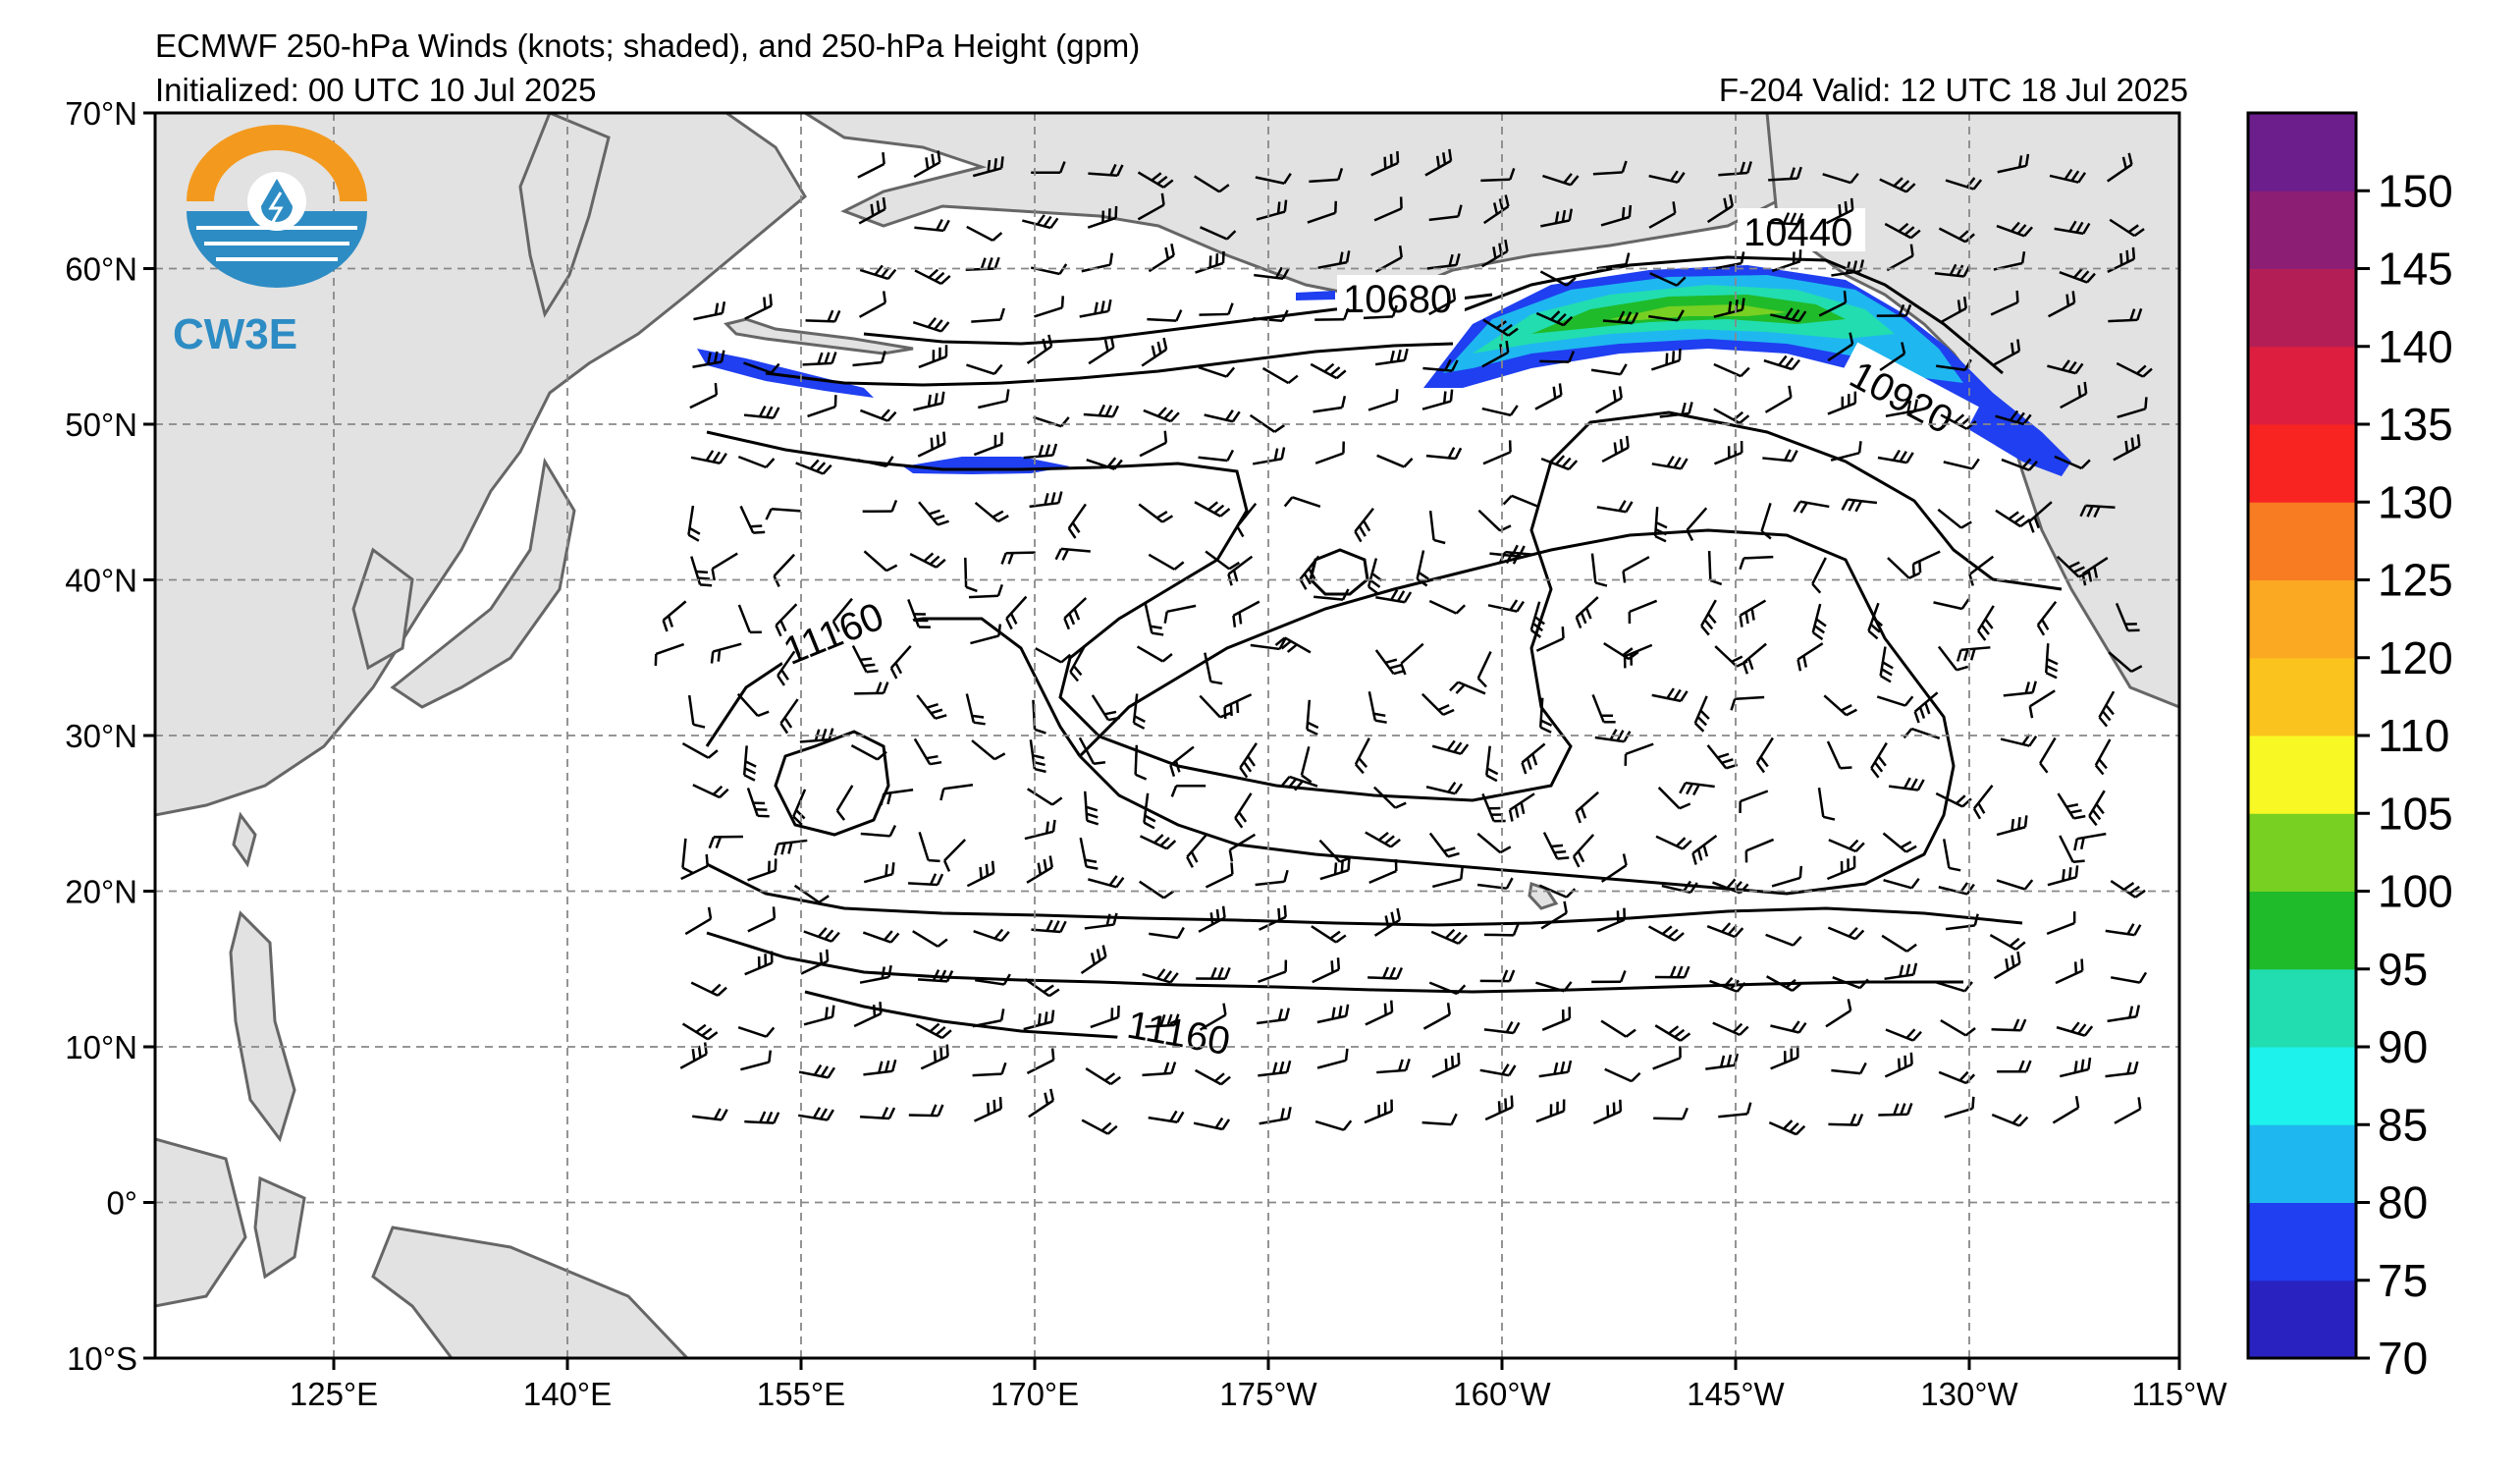 The height and width of the screenshot is (1473, 2520). I want to click on lat-label: 70°N, so click(101, 113).